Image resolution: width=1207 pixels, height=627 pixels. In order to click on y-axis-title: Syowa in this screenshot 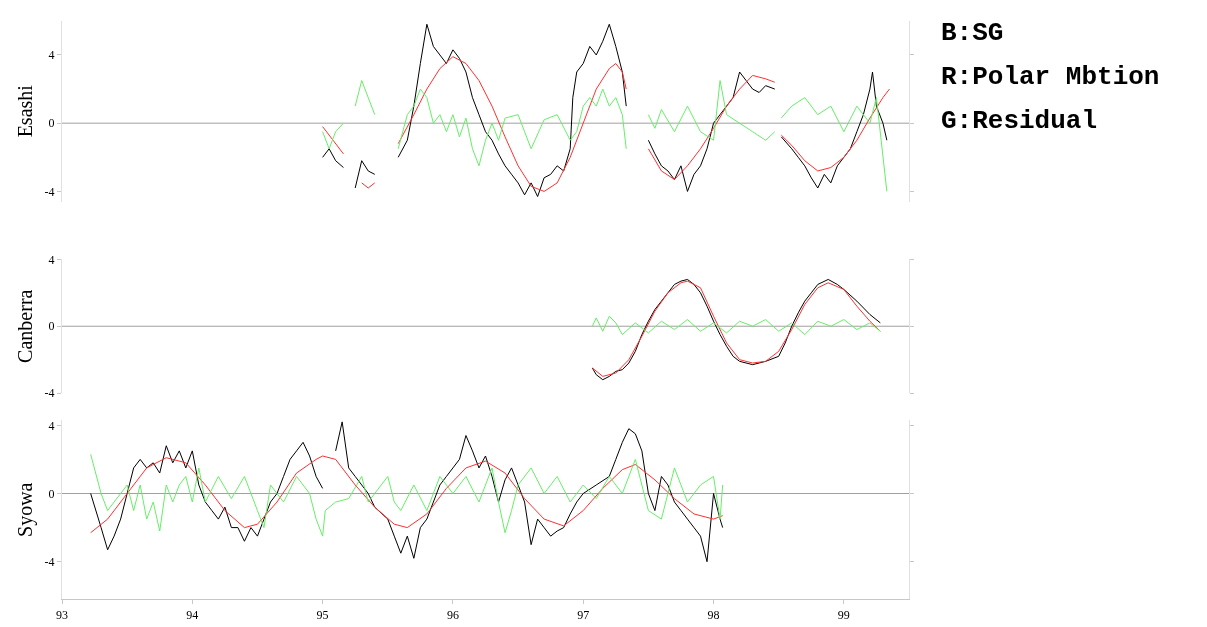, I will do `click(26, 509)`.